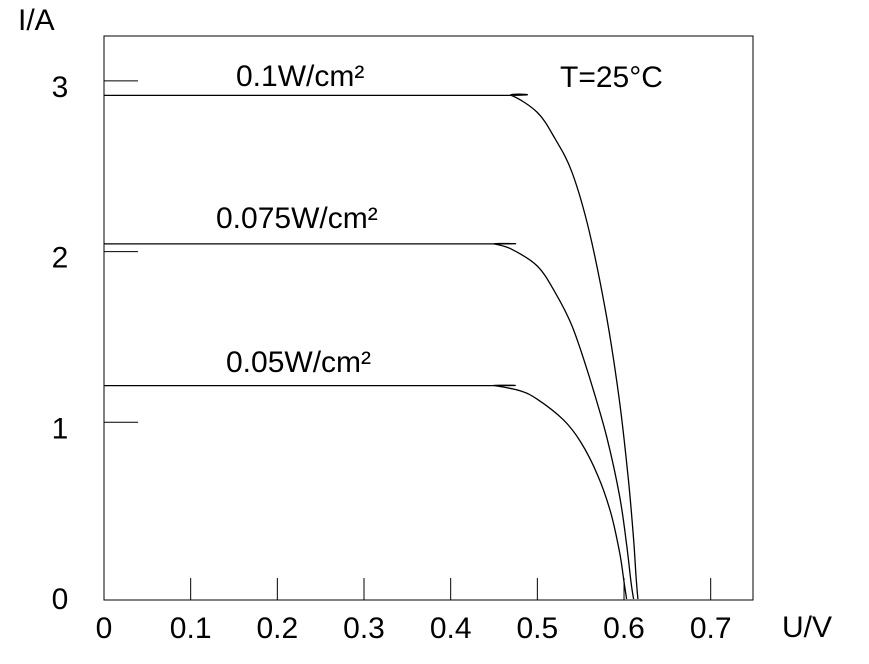 The image size is (869, 664). Describe the element at coordinates (451, 628) in the screenshot. I see `x-tick-label: 0.4` at that location.